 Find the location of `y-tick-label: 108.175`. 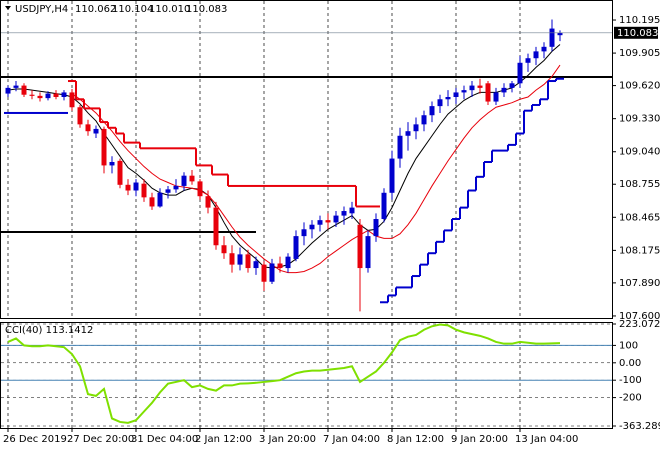

y-tick-label: 108.175 is located at coordinates (639, 250).